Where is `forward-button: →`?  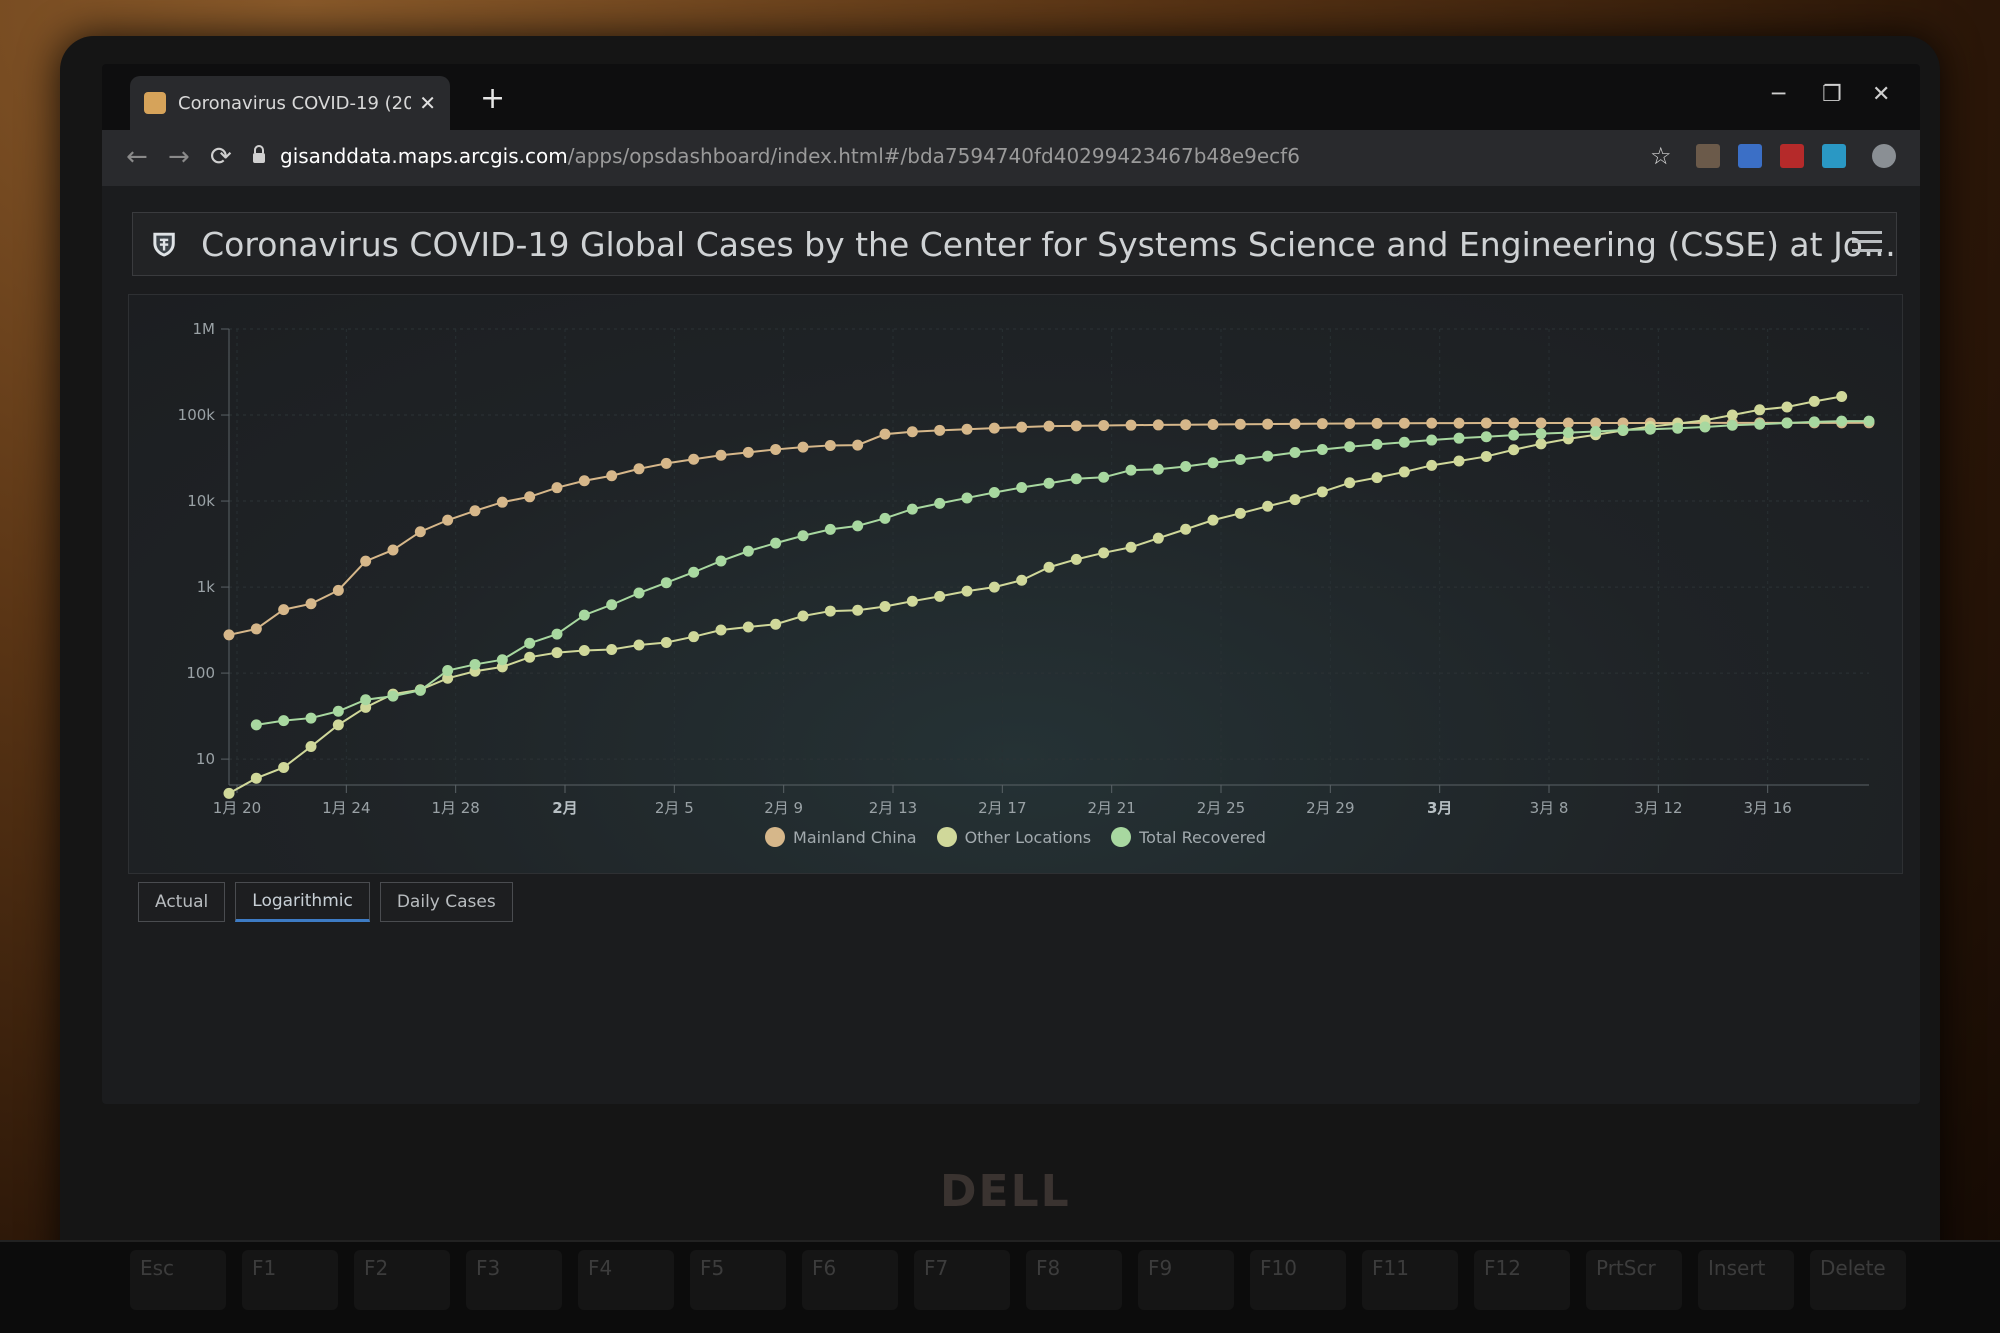
forward-button: → is located at coordinates (179, 157).